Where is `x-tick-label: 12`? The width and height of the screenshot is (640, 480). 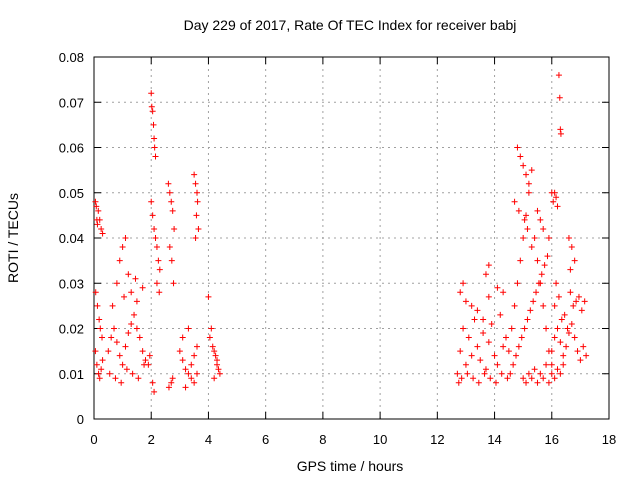 x-tick-label: 12 is located at coordinates (437, 439).